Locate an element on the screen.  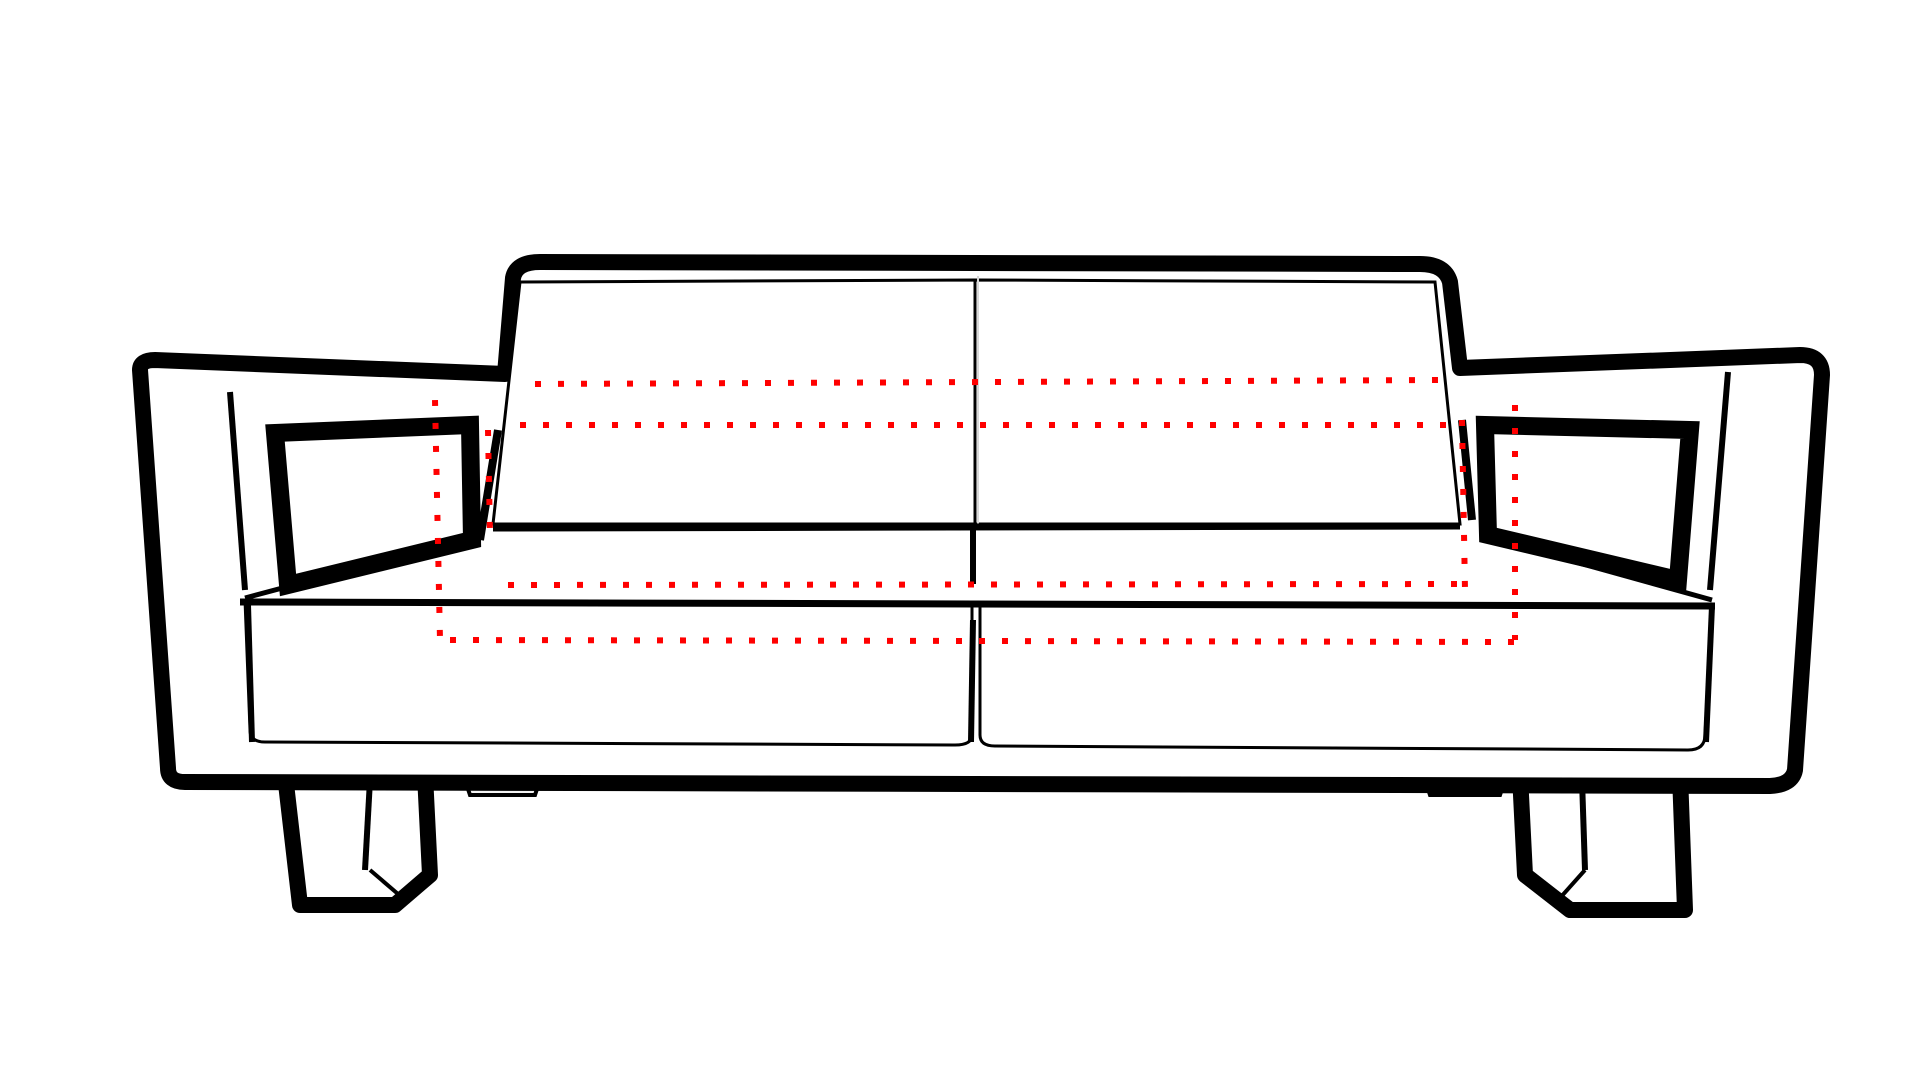
seat-cushion-left is located at coordinates (608, 672).